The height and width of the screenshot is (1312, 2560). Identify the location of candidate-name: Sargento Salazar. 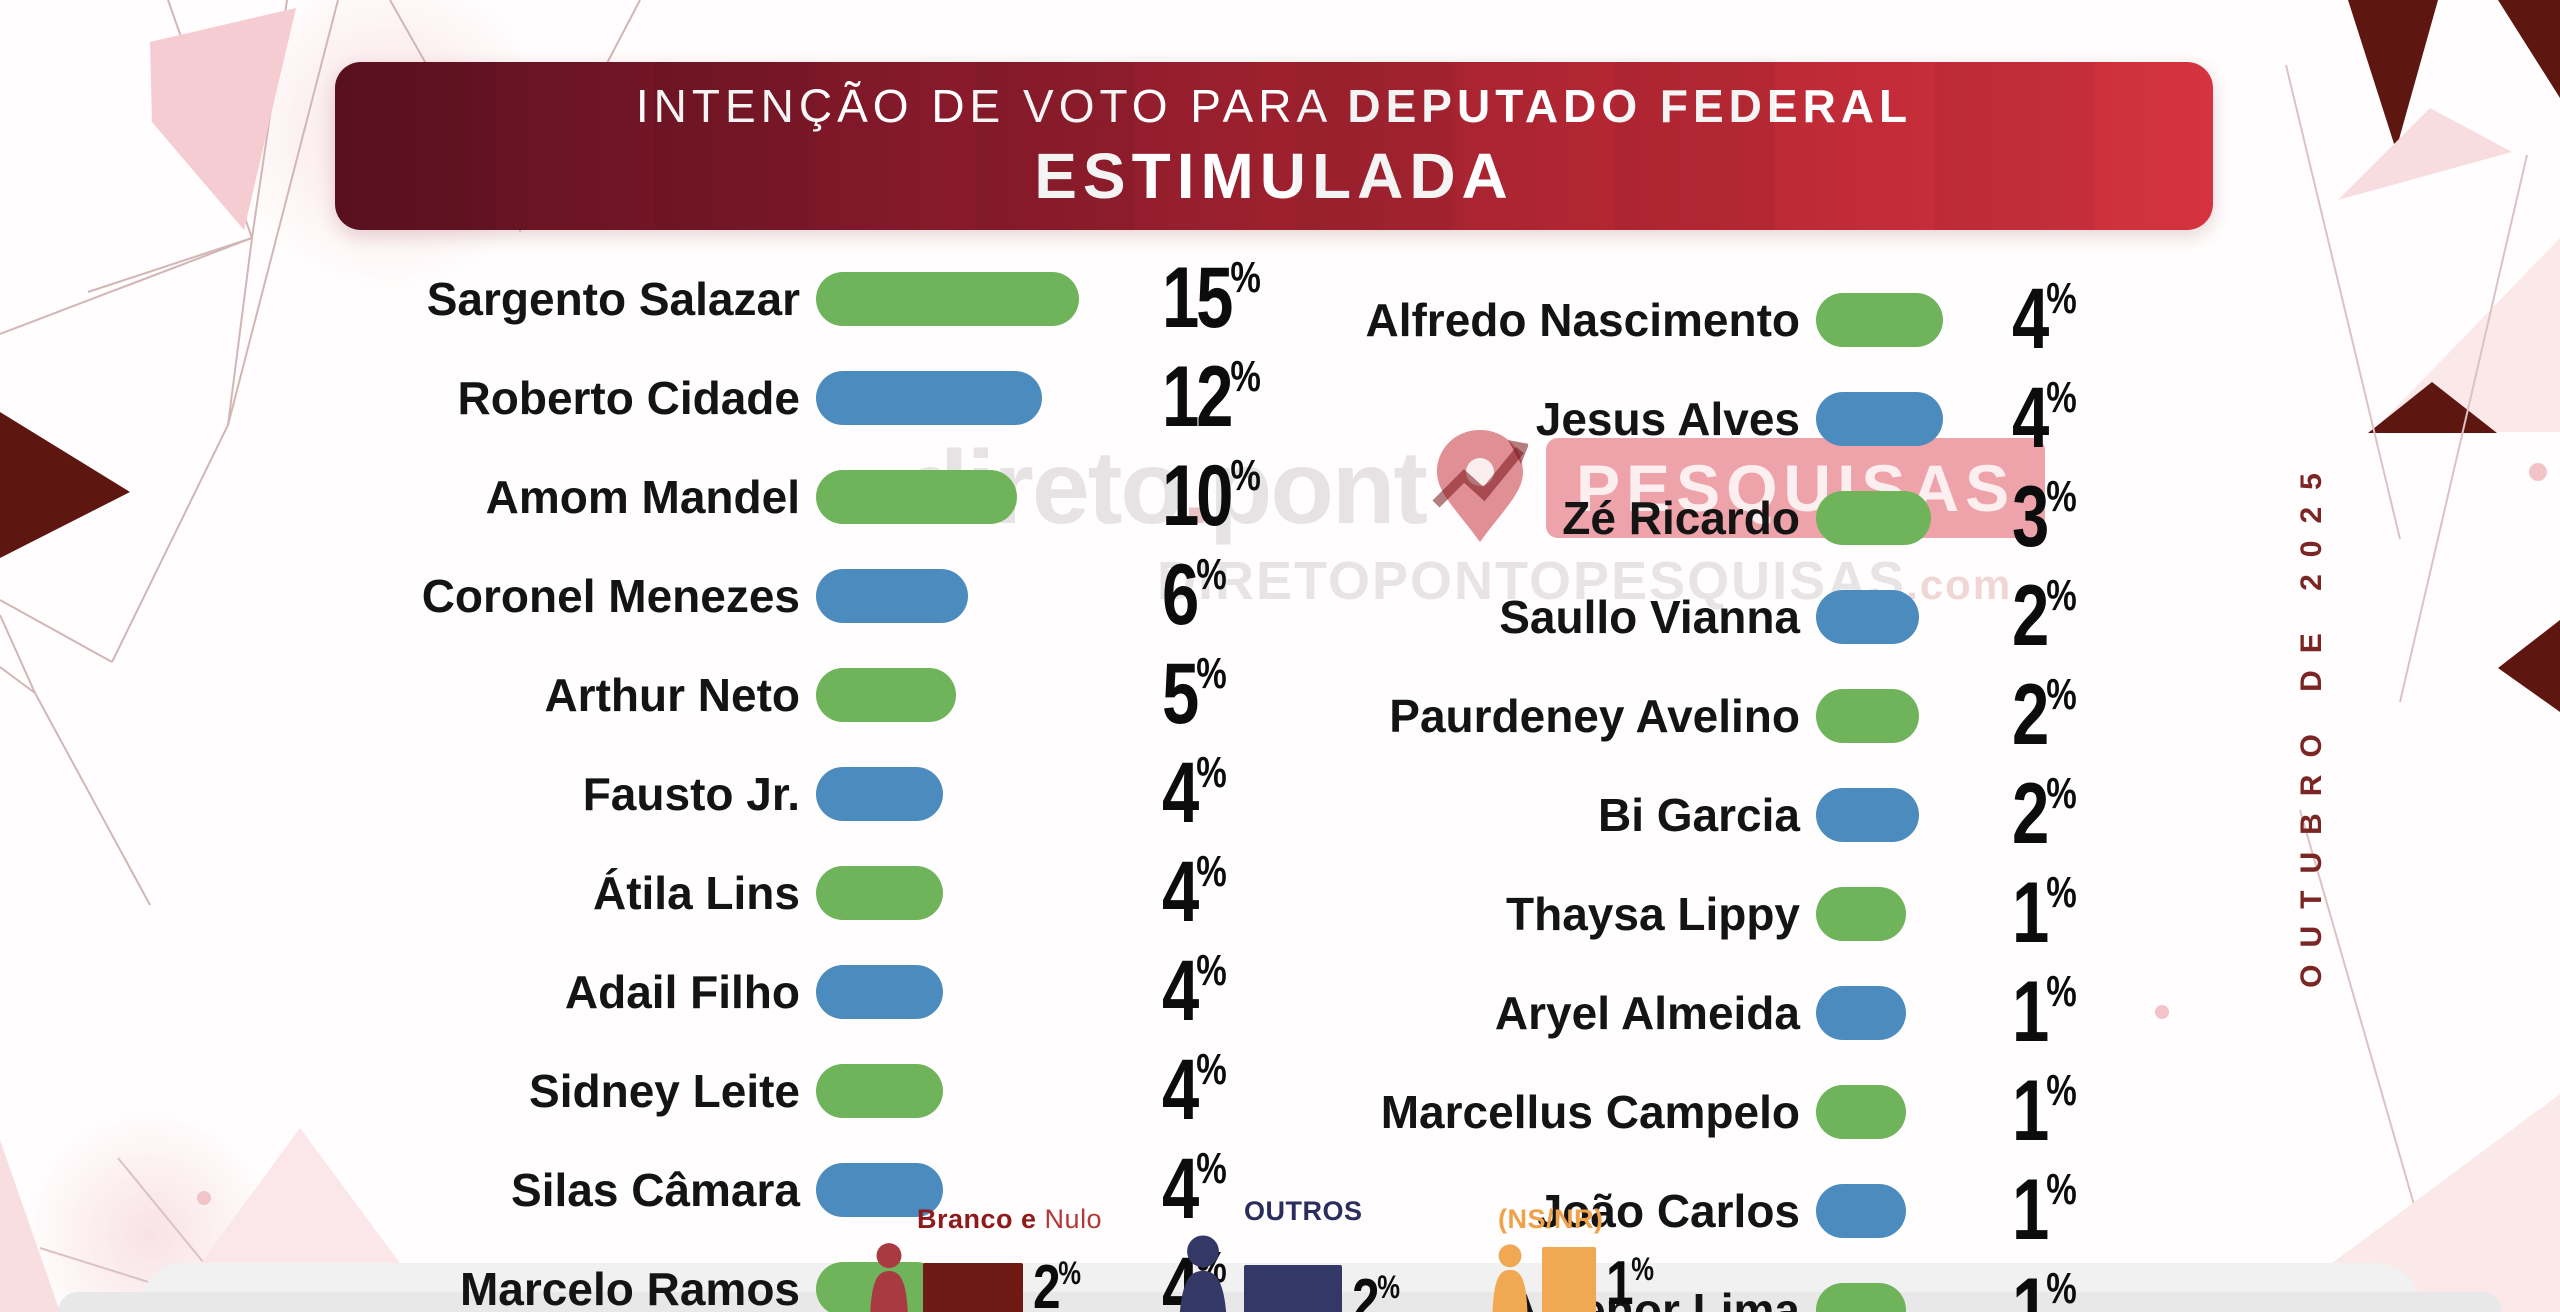
(613, 298).